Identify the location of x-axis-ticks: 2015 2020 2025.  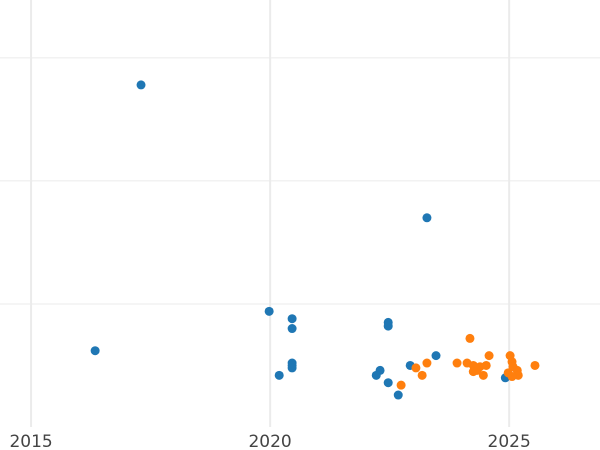
(269, 441).